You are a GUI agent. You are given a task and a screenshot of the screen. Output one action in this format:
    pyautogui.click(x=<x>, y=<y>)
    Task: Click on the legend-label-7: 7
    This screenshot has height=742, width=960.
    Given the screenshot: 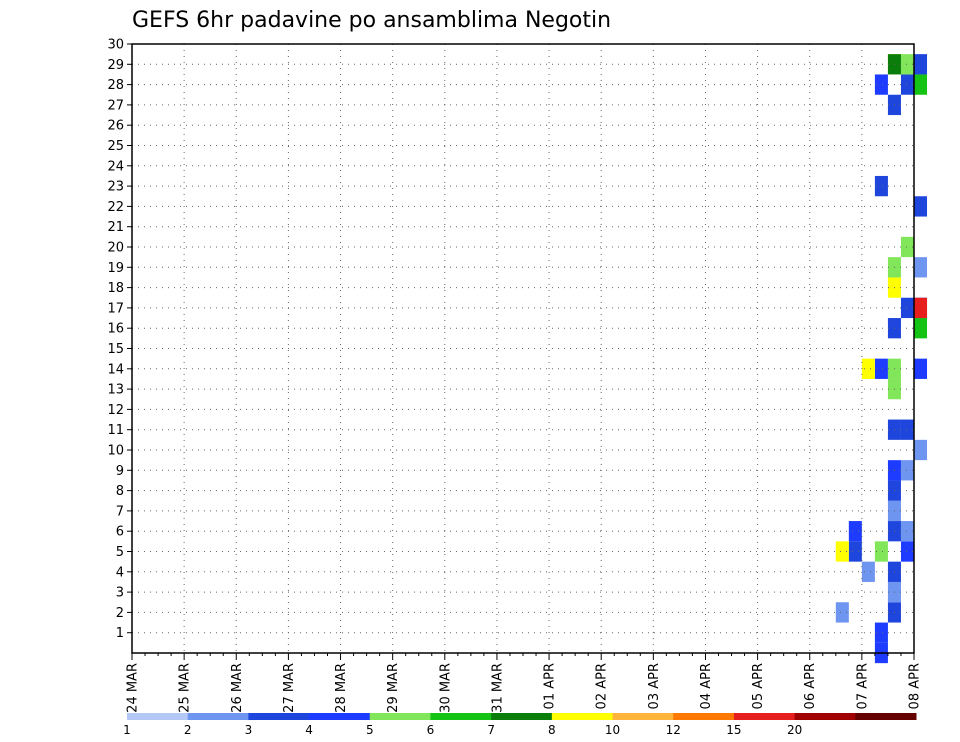 What is the action you would take?
    pyautogui.click(x=491, y=730)
    